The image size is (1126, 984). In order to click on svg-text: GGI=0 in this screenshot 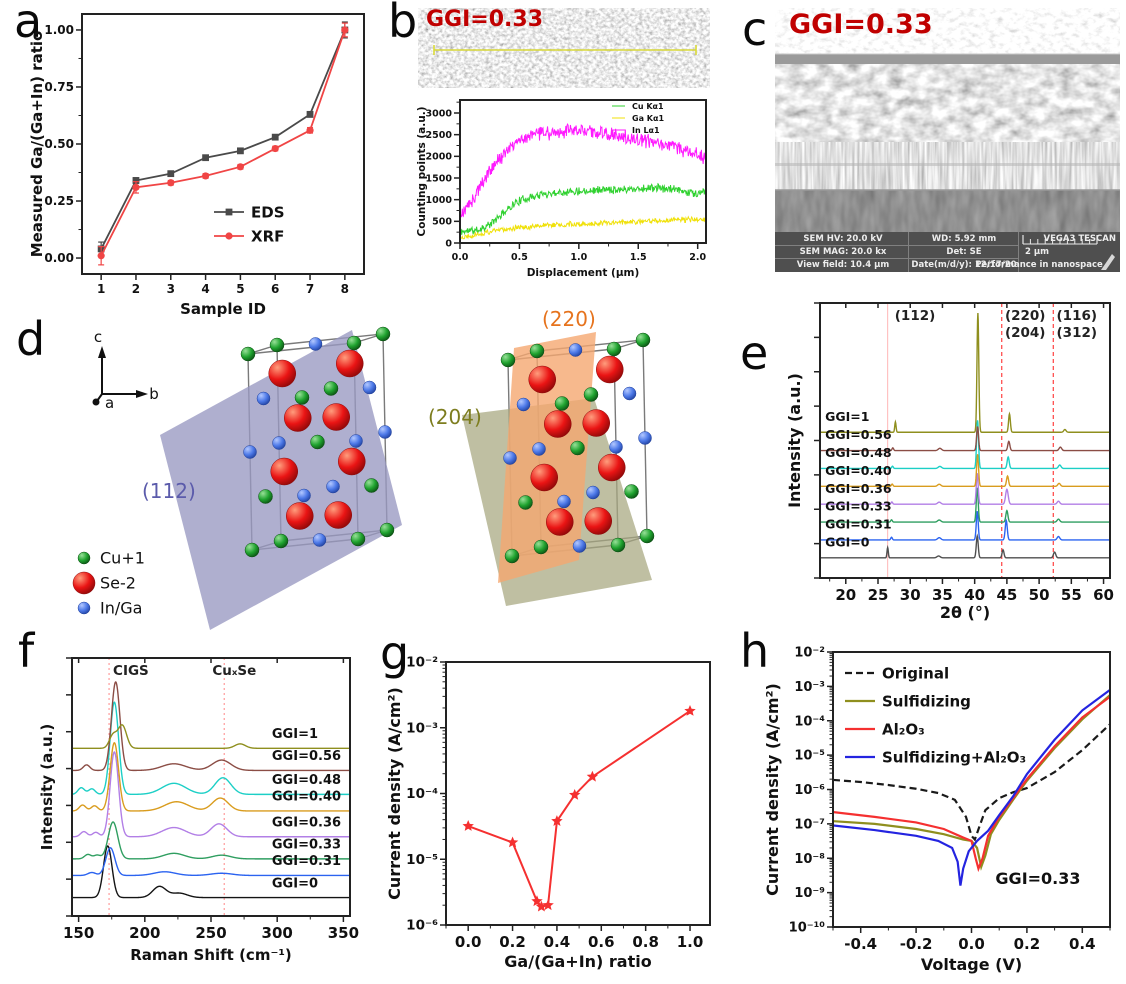, I will do `click(295, 883)`.